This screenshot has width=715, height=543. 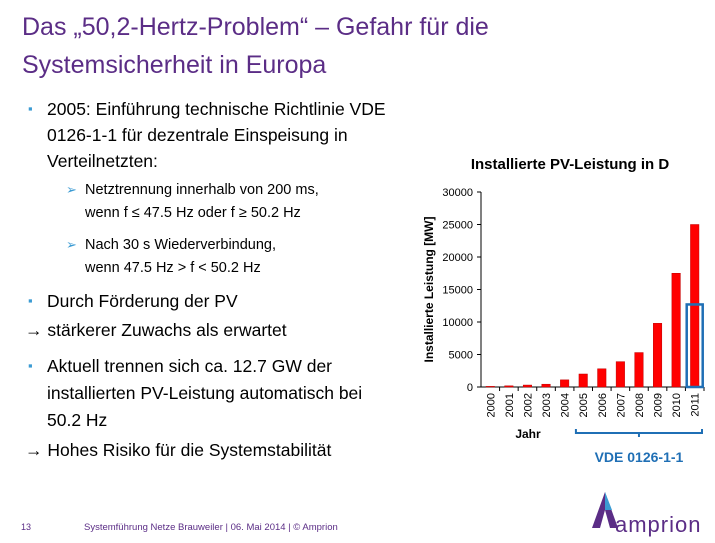 I want to click on bullet-1-line-3: Verteilnetzten:, so click(x=102, y=161).